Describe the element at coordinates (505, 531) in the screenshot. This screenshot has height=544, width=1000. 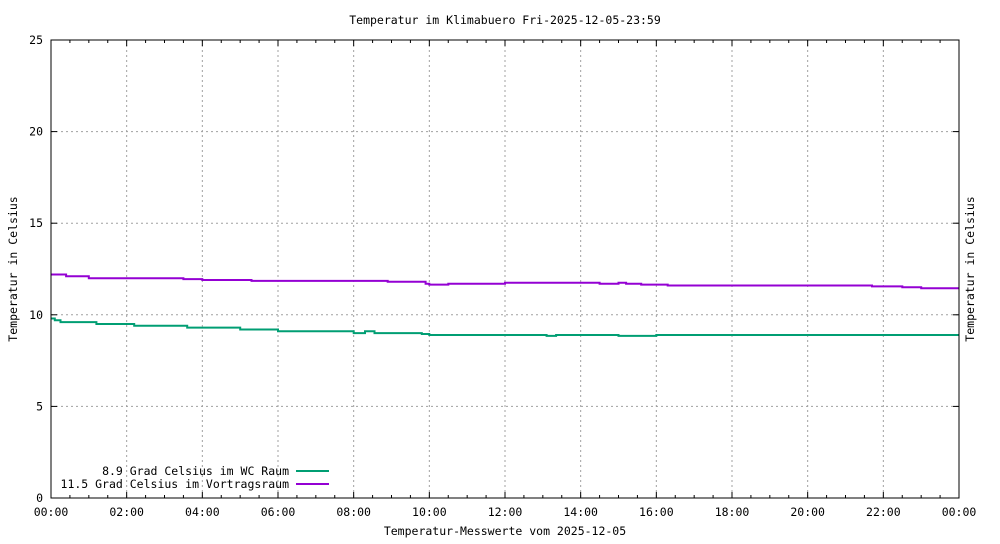
I see `x-axis-label: Temperatur-Messwerte vom 2025-12-05` at that location.